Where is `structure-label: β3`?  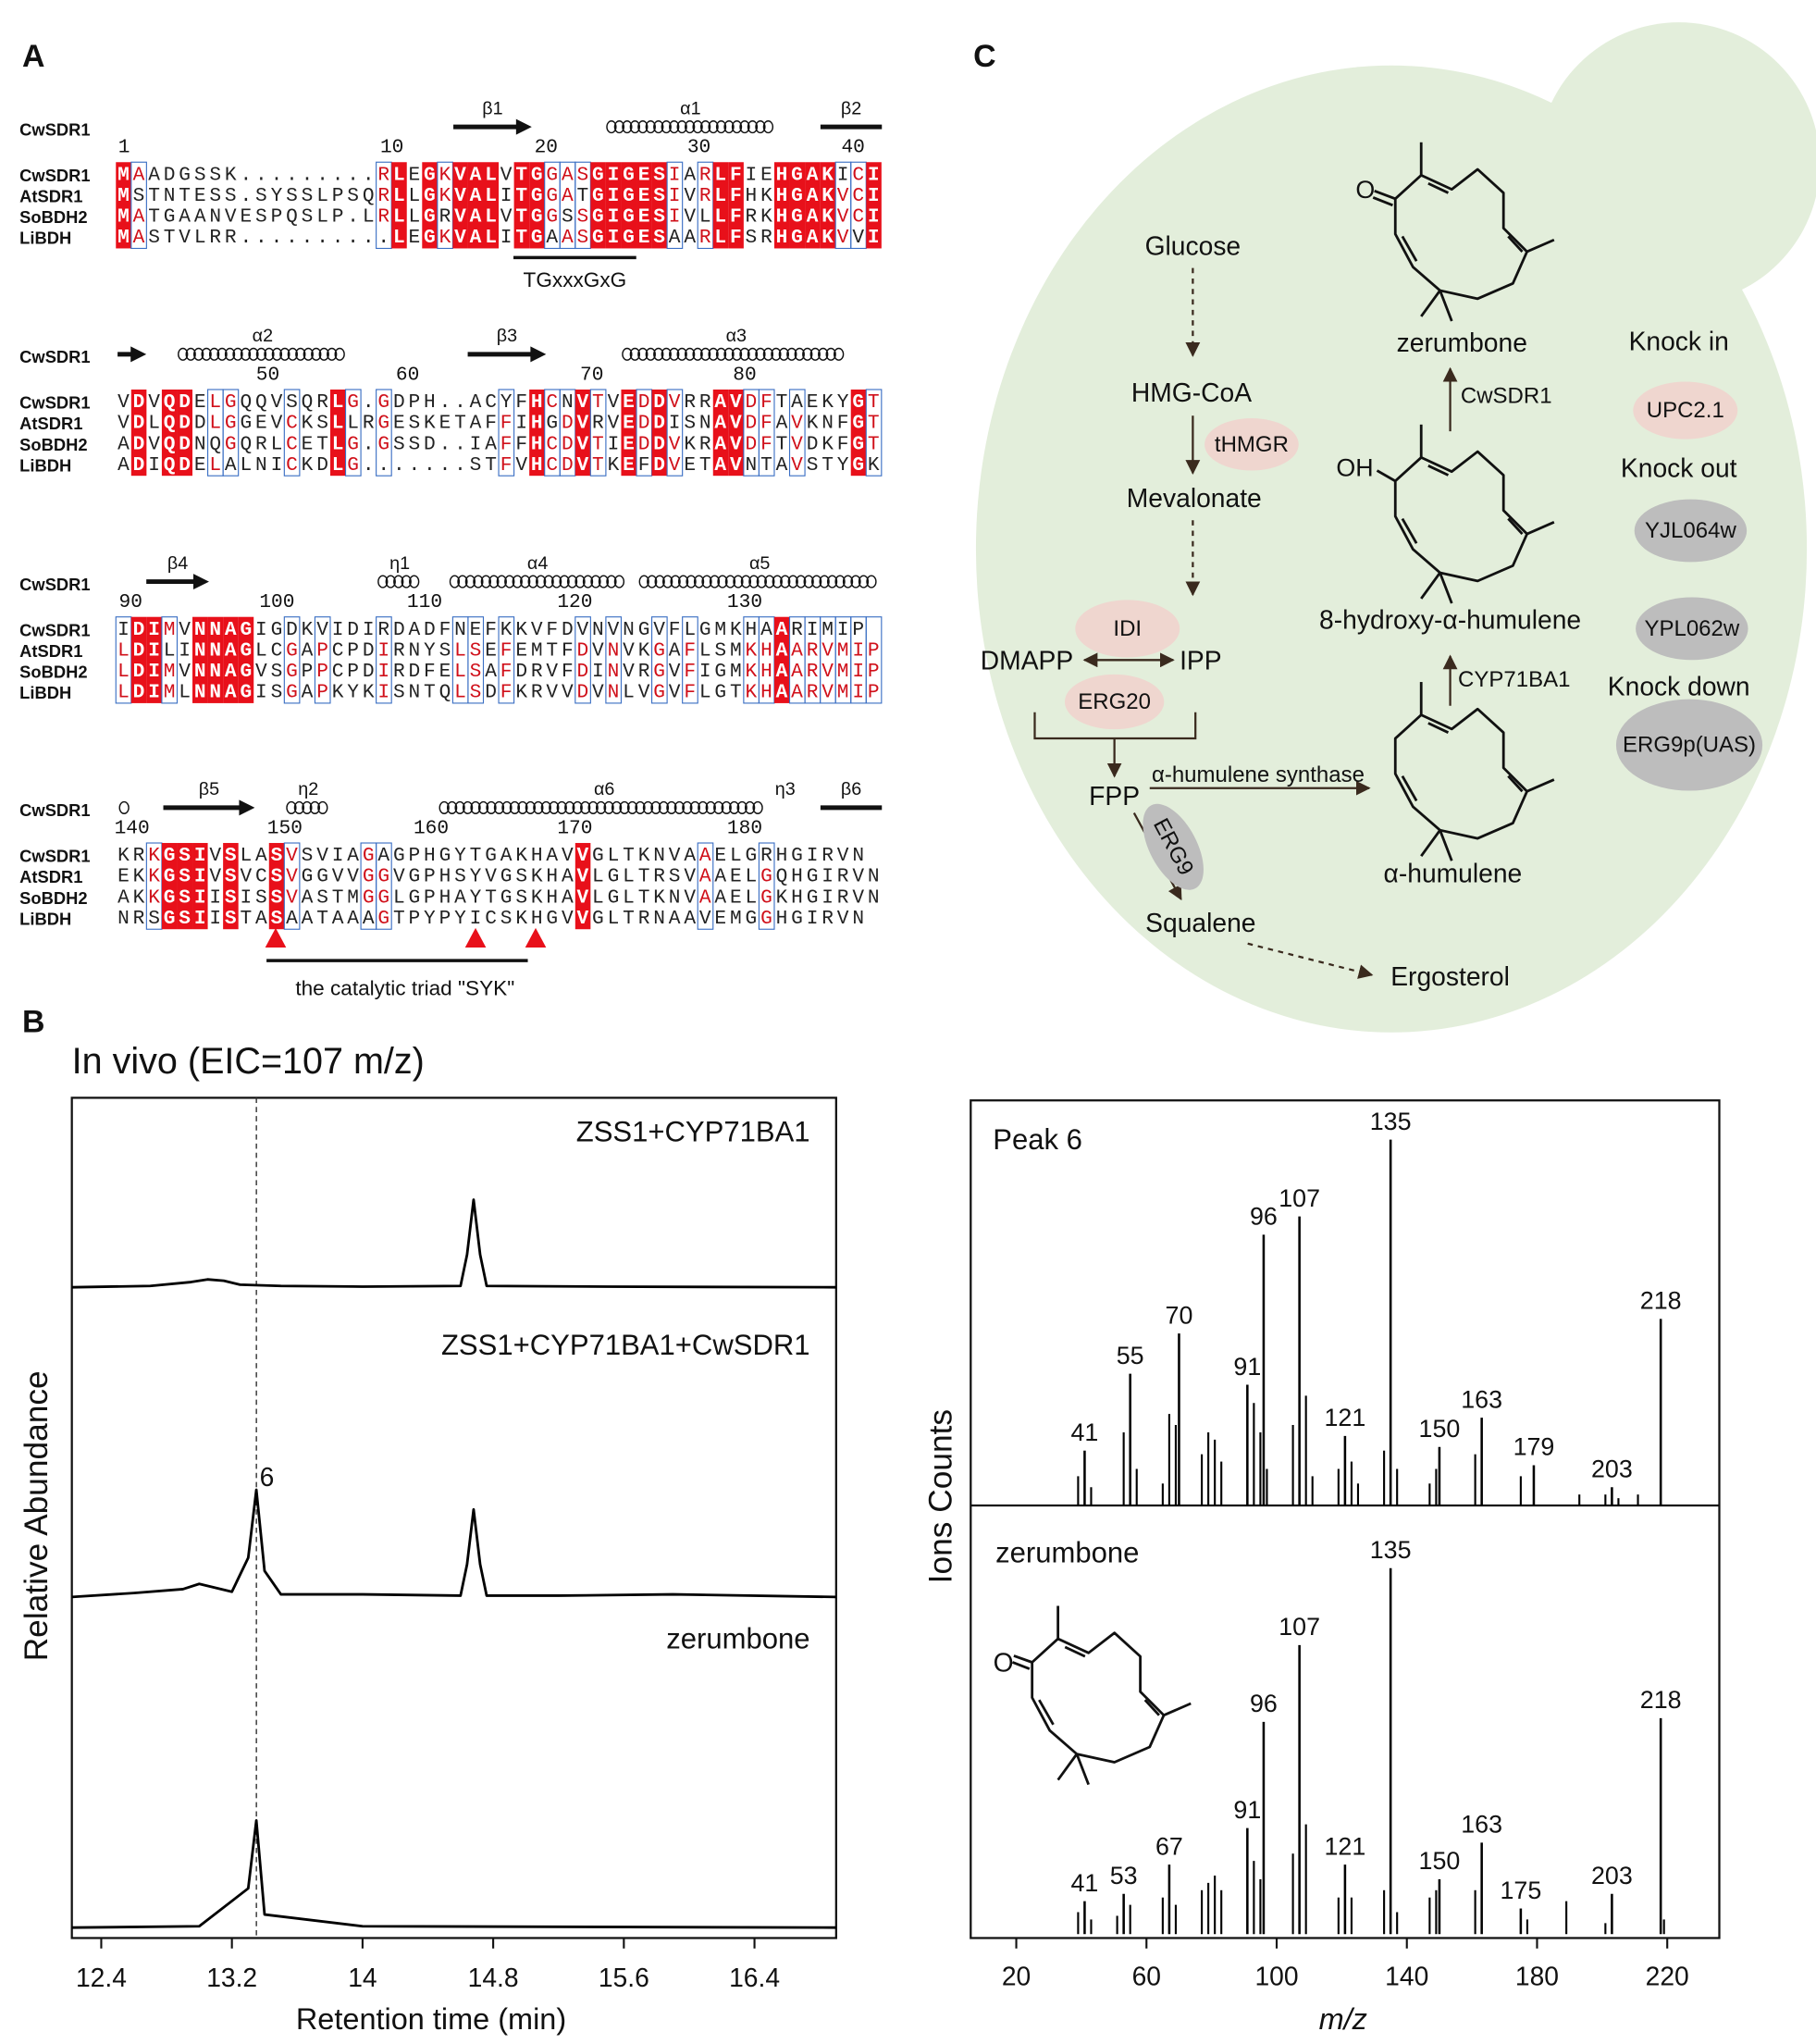
structure-label: β3 is located at coordinates (507, 336).